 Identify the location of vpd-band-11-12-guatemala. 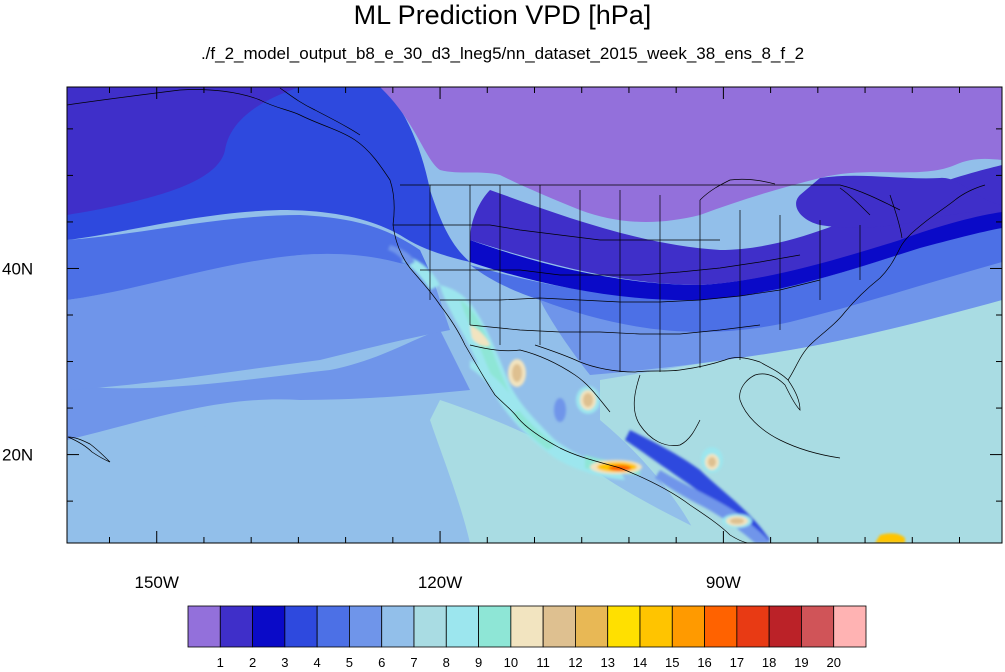
(737, 521).